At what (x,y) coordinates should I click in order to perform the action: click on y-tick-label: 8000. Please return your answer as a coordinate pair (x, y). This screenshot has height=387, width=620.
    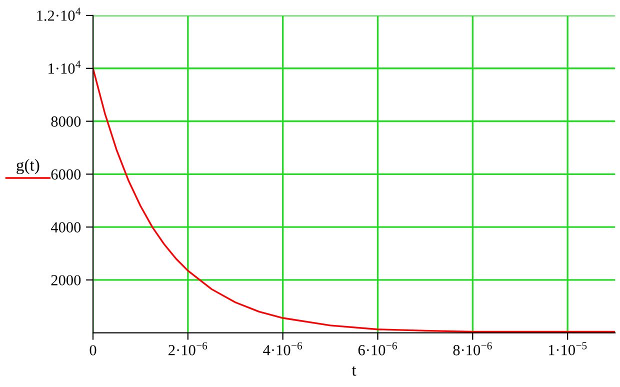
    Looking at the image, I should click on (66, 121).